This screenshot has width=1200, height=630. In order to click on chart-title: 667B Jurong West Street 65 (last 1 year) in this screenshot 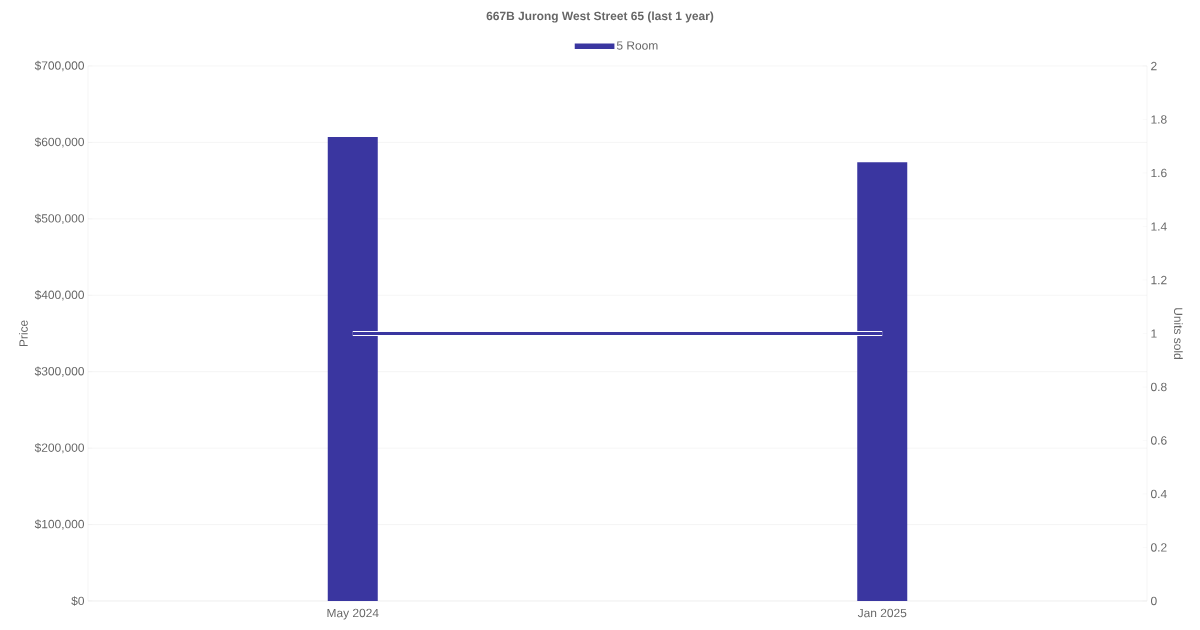, I will do `click(600, 17)`.